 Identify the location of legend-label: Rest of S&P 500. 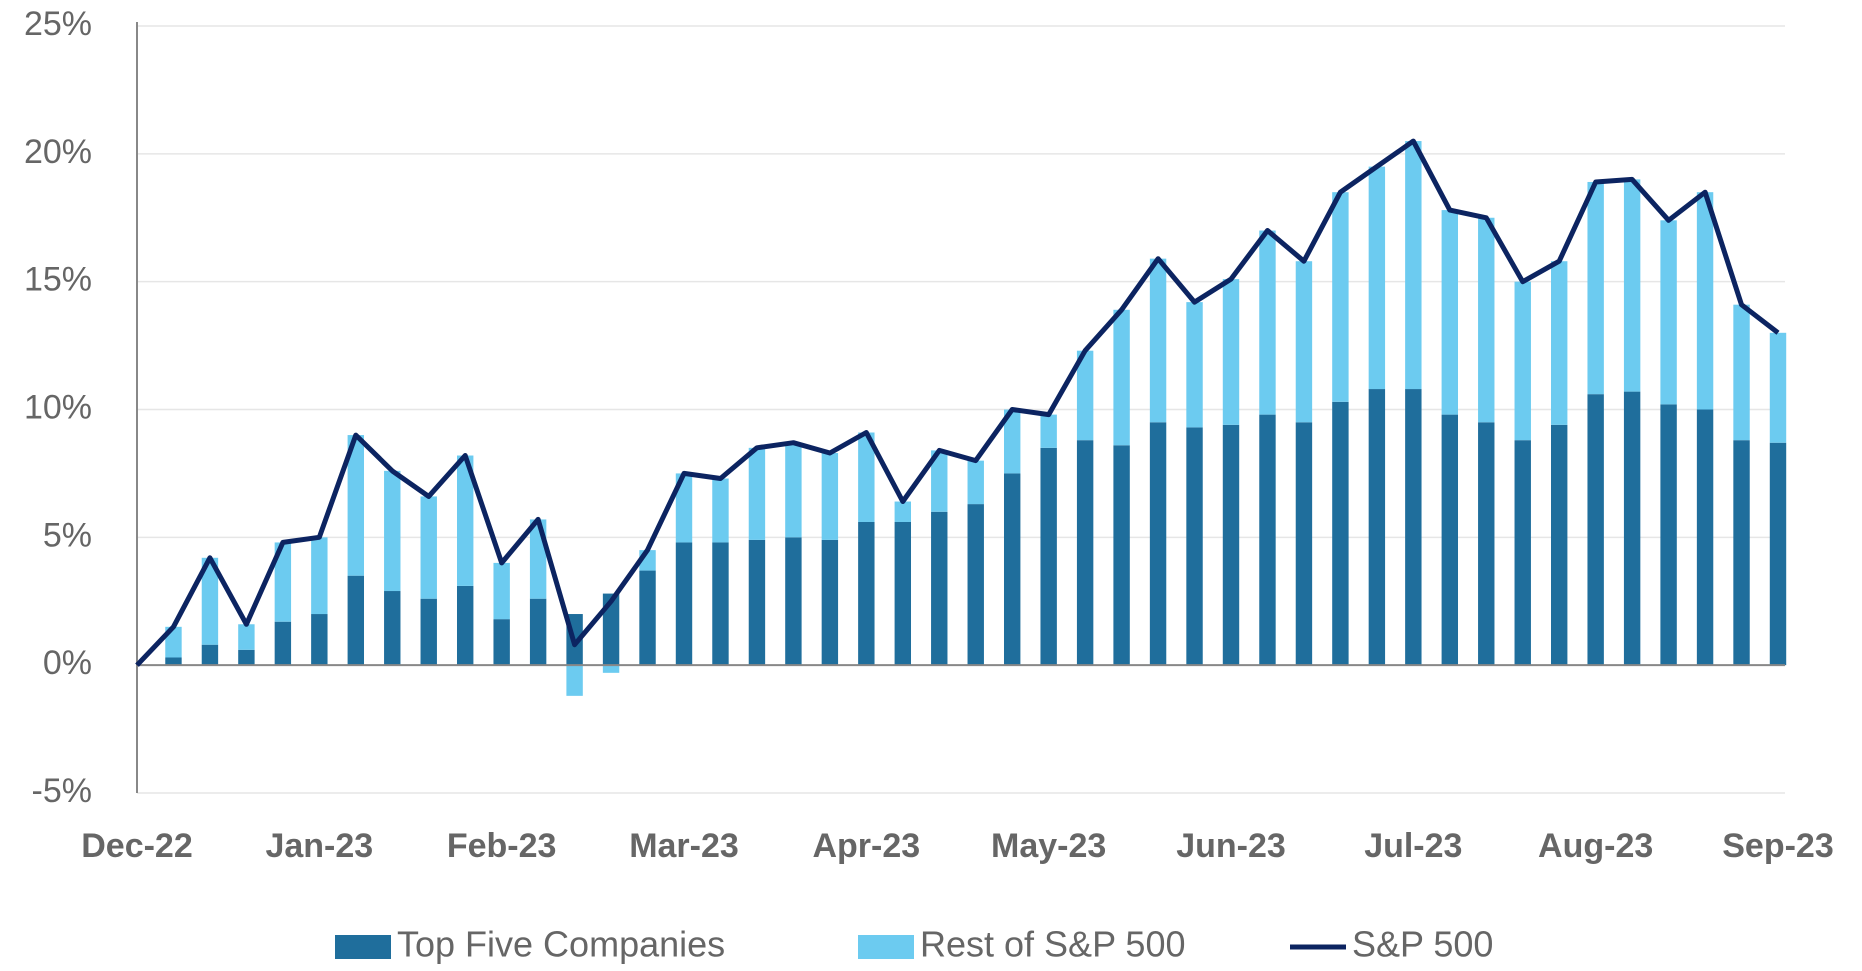
(1053, 944).